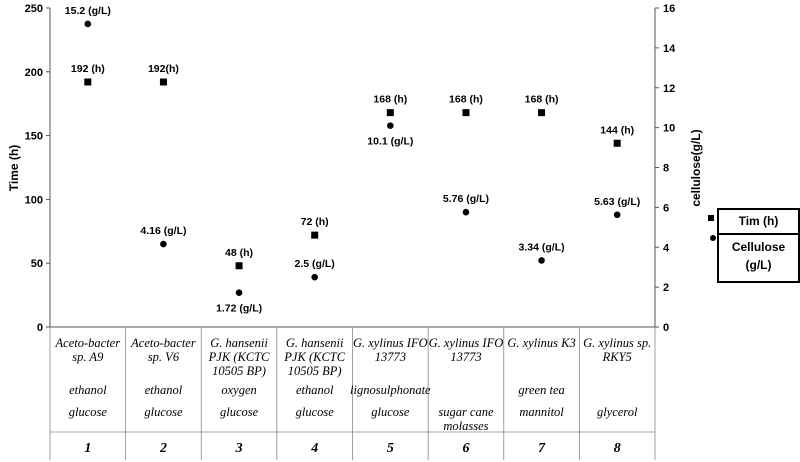 The image size is (800, 462). Describe the element at coordinates (669, 129) in the screenshot. I see `y-right-tick-label: 10` at that location.